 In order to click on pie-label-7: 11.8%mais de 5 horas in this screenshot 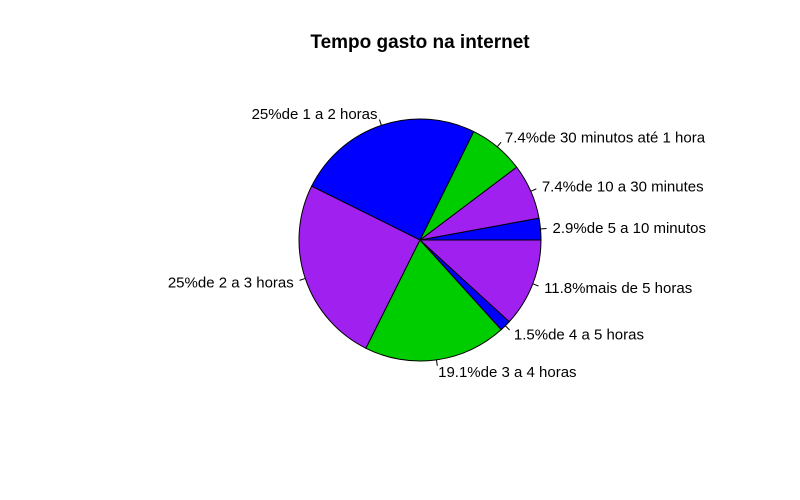, I will do `click(618, 288)`.